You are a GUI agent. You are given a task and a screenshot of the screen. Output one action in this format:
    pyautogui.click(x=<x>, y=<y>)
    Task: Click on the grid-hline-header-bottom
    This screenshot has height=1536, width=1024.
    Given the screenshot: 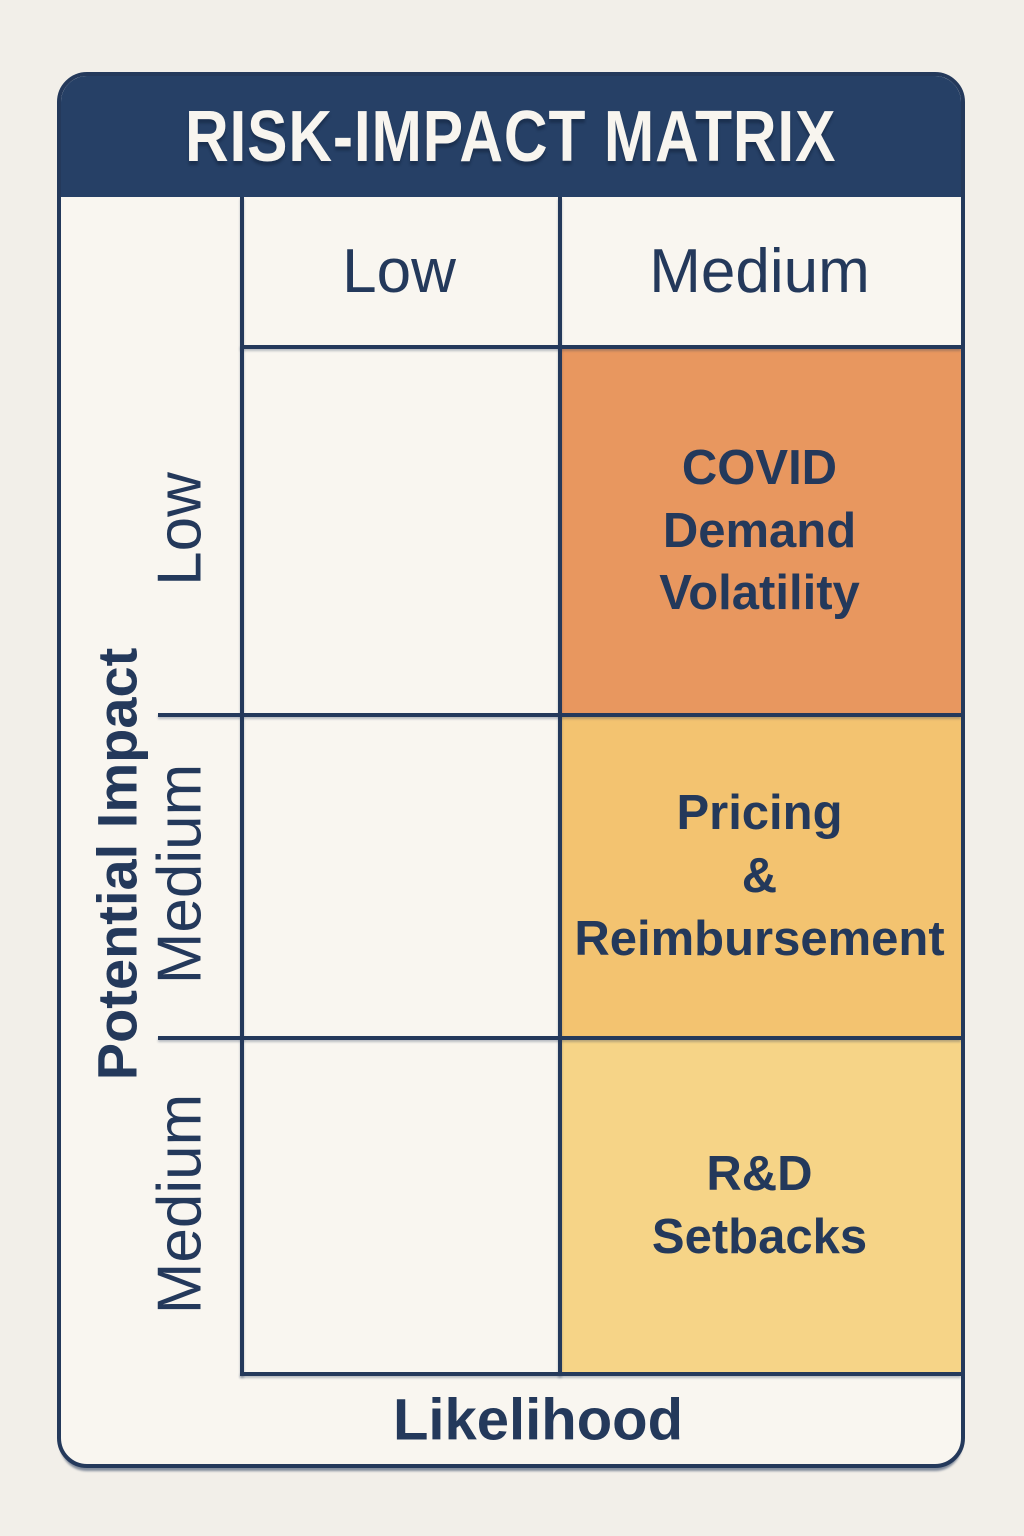 What is the action you would take?
    pyautogui.click(x=600, y=347)
    